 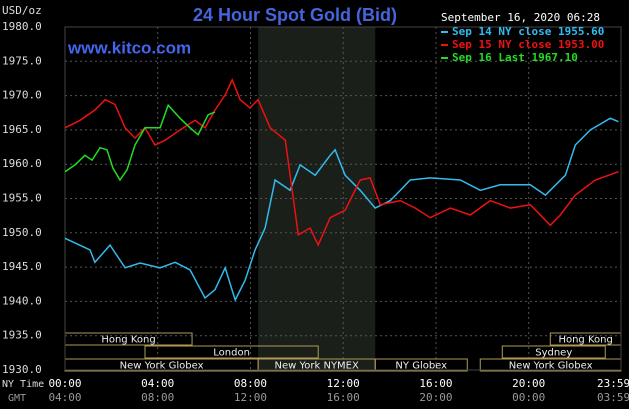 I want to click on y-tick-label: 1965.0, so click(x=22, y=129).